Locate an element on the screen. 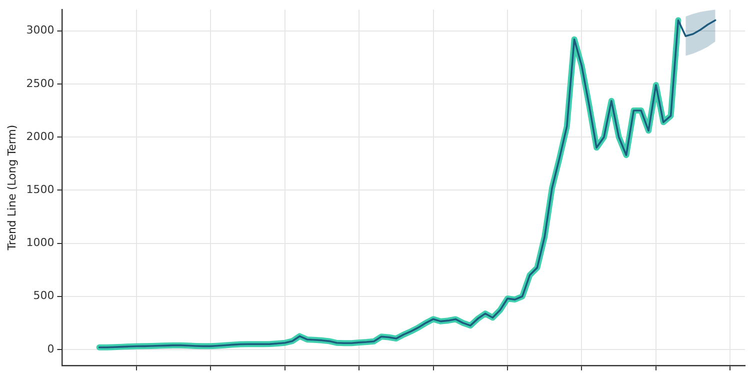  y-tick-label: 2500 is located at coordinates (40, 83).